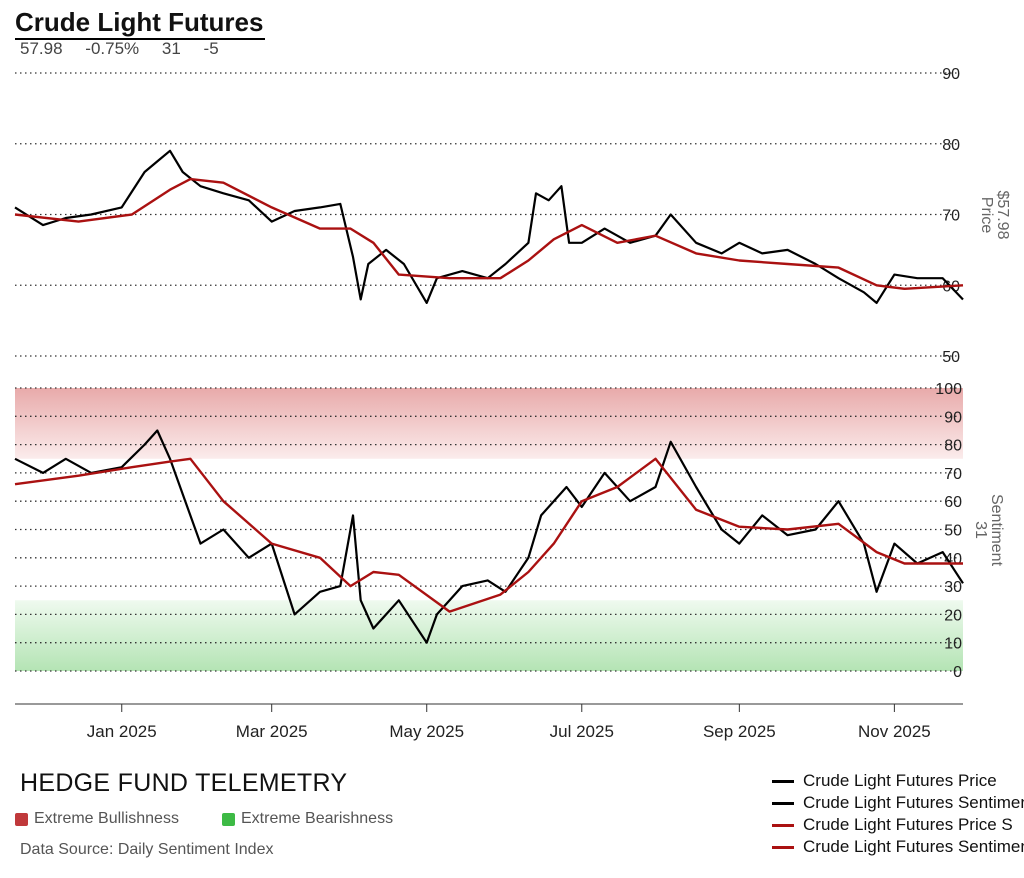  Describe the element at coordinates (951, 216) in the screenshot. I see `price-tick-label: 70` at that location.